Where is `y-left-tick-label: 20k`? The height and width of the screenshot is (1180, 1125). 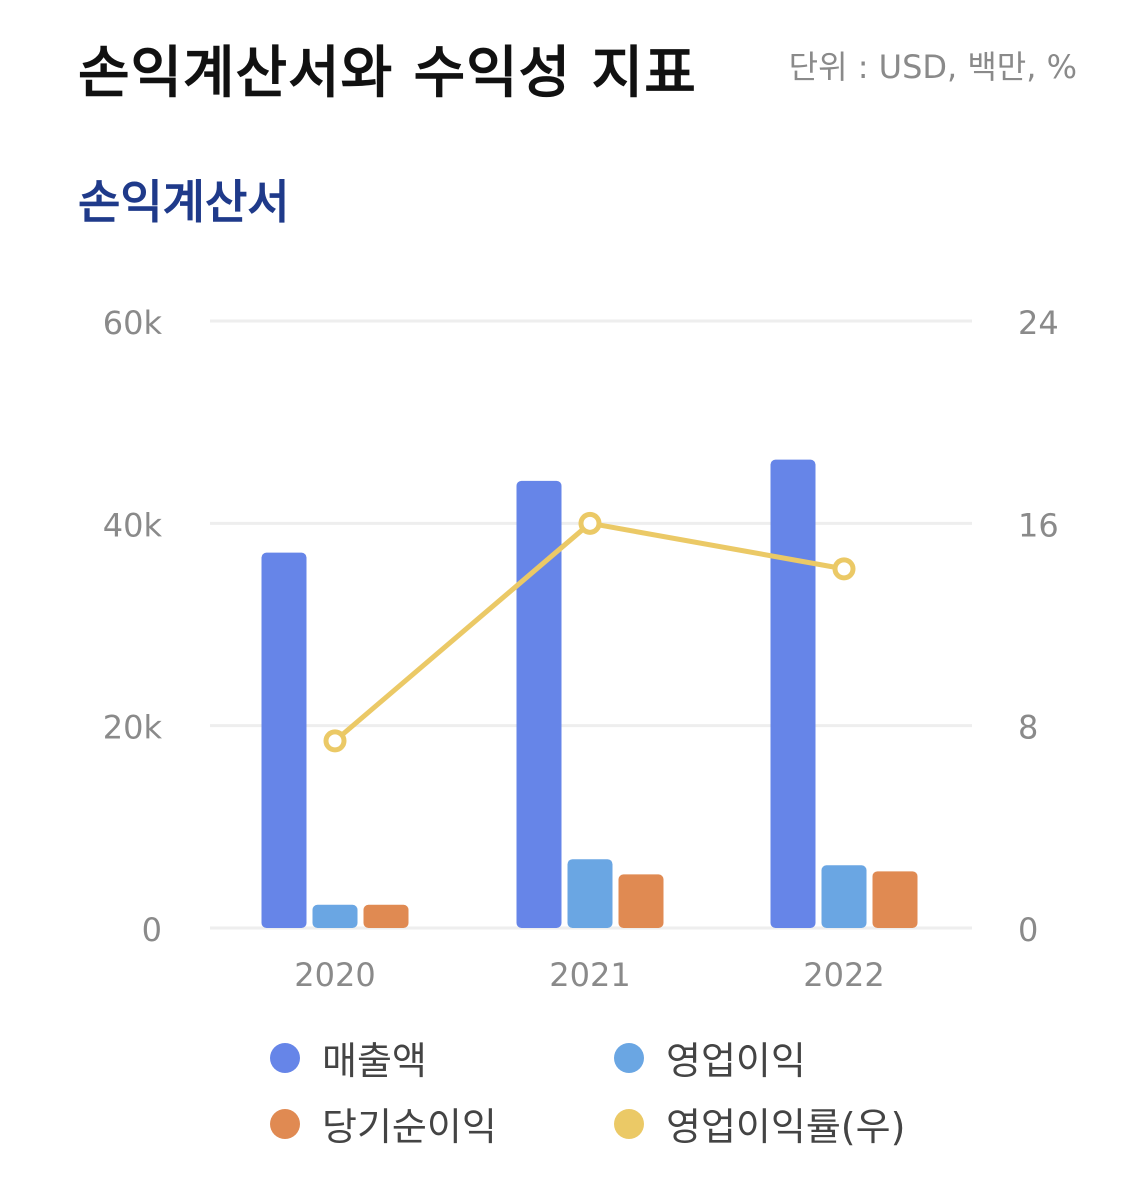
y-left-tick-label: 20k is located at coordinates (133, 728).